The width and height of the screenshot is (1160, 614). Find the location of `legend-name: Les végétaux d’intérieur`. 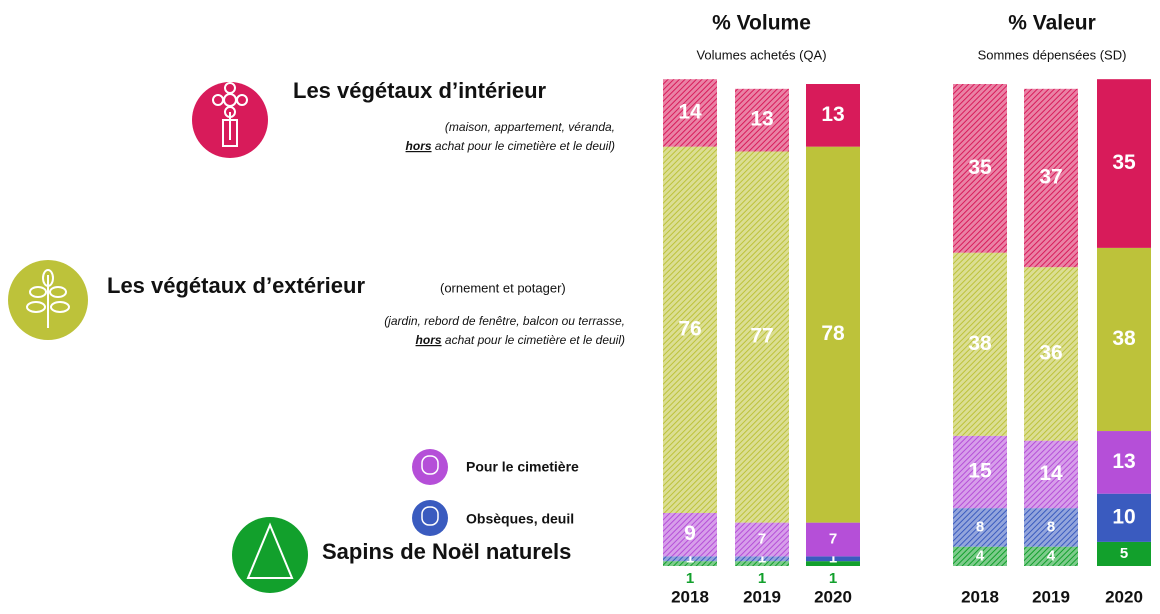

legend-name: Les végétaux d’intérieur is located at coordinates (420, 90).